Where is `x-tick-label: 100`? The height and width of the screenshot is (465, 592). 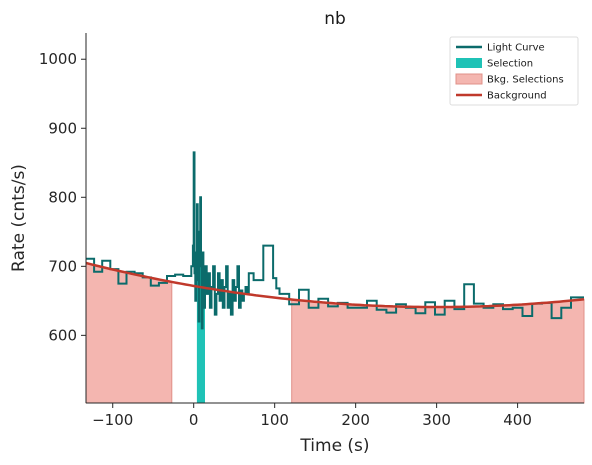
x-tick-label: 100 is located at coordinates (274, 420).